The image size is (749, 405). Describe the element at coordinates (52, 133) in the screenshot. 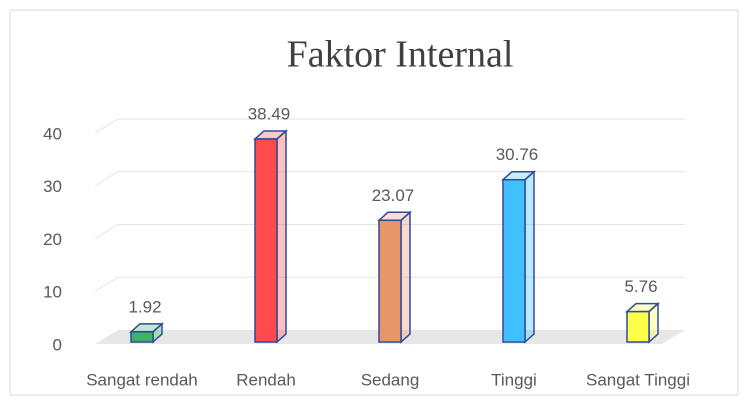

I see `y-tick-label: 40` at that location.